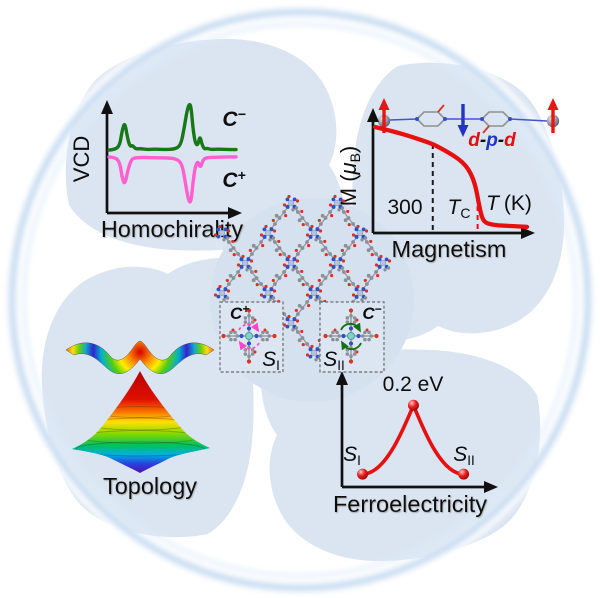 The image size is (600, 598). I want to click on mag-tc-label: TC, so click(459, 208).